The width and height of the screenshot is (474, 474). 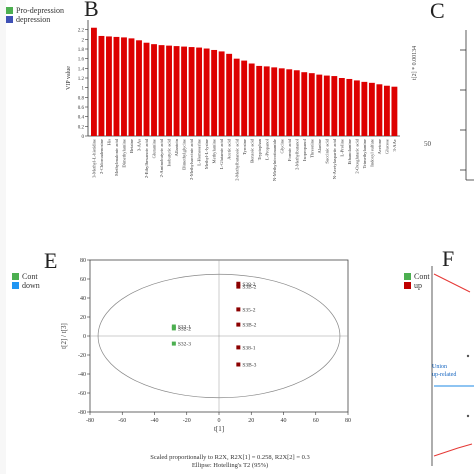 I want to click on bar-category-label: L-Proline, so click(x=341, y=148).